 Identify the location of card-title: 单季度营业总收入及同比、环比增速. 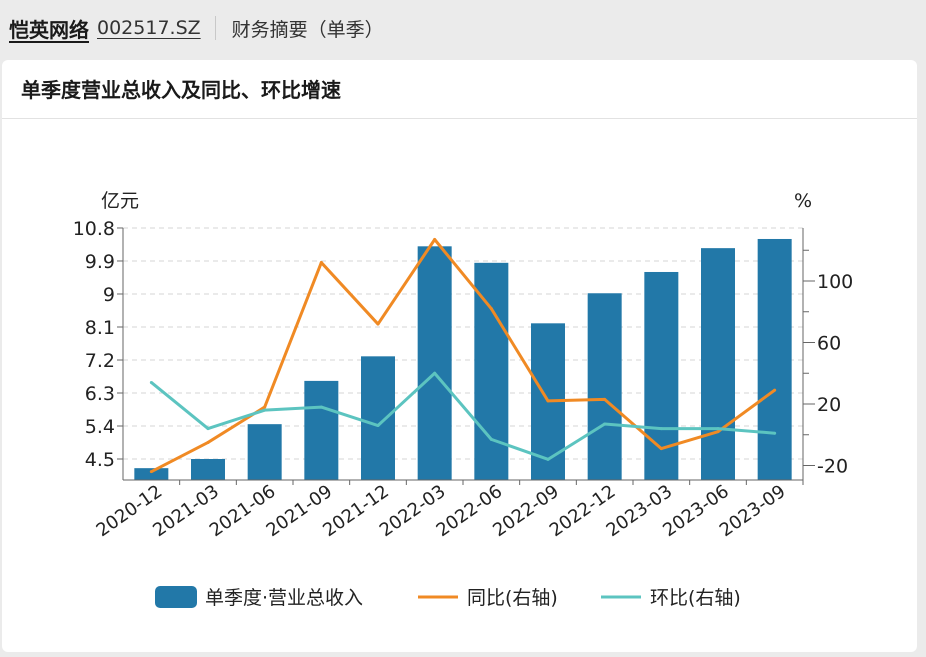
(181, 90).